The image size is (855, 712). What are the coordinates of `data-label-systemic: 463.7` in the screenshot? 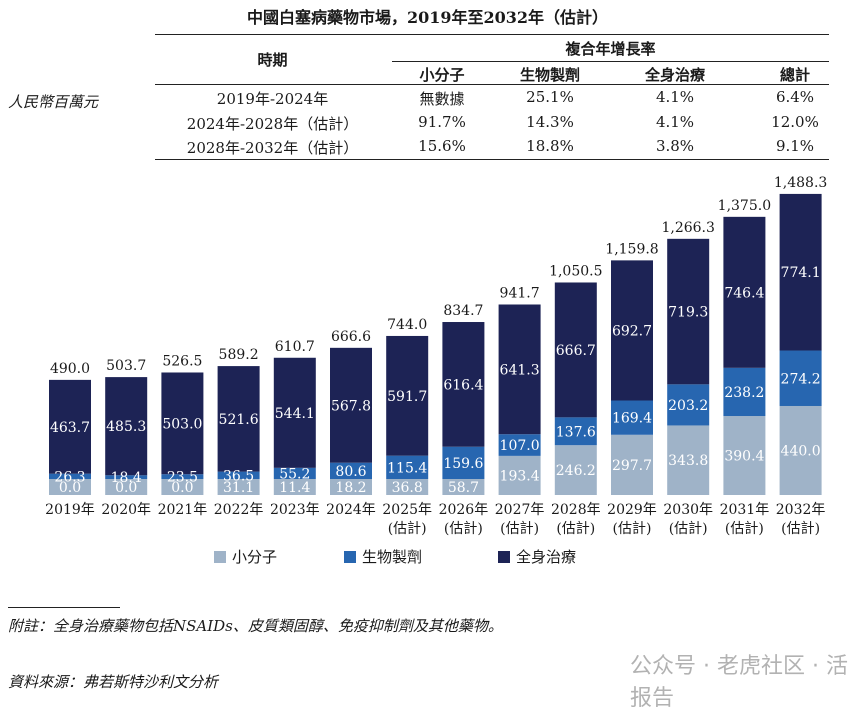 It's located at (70, 428).